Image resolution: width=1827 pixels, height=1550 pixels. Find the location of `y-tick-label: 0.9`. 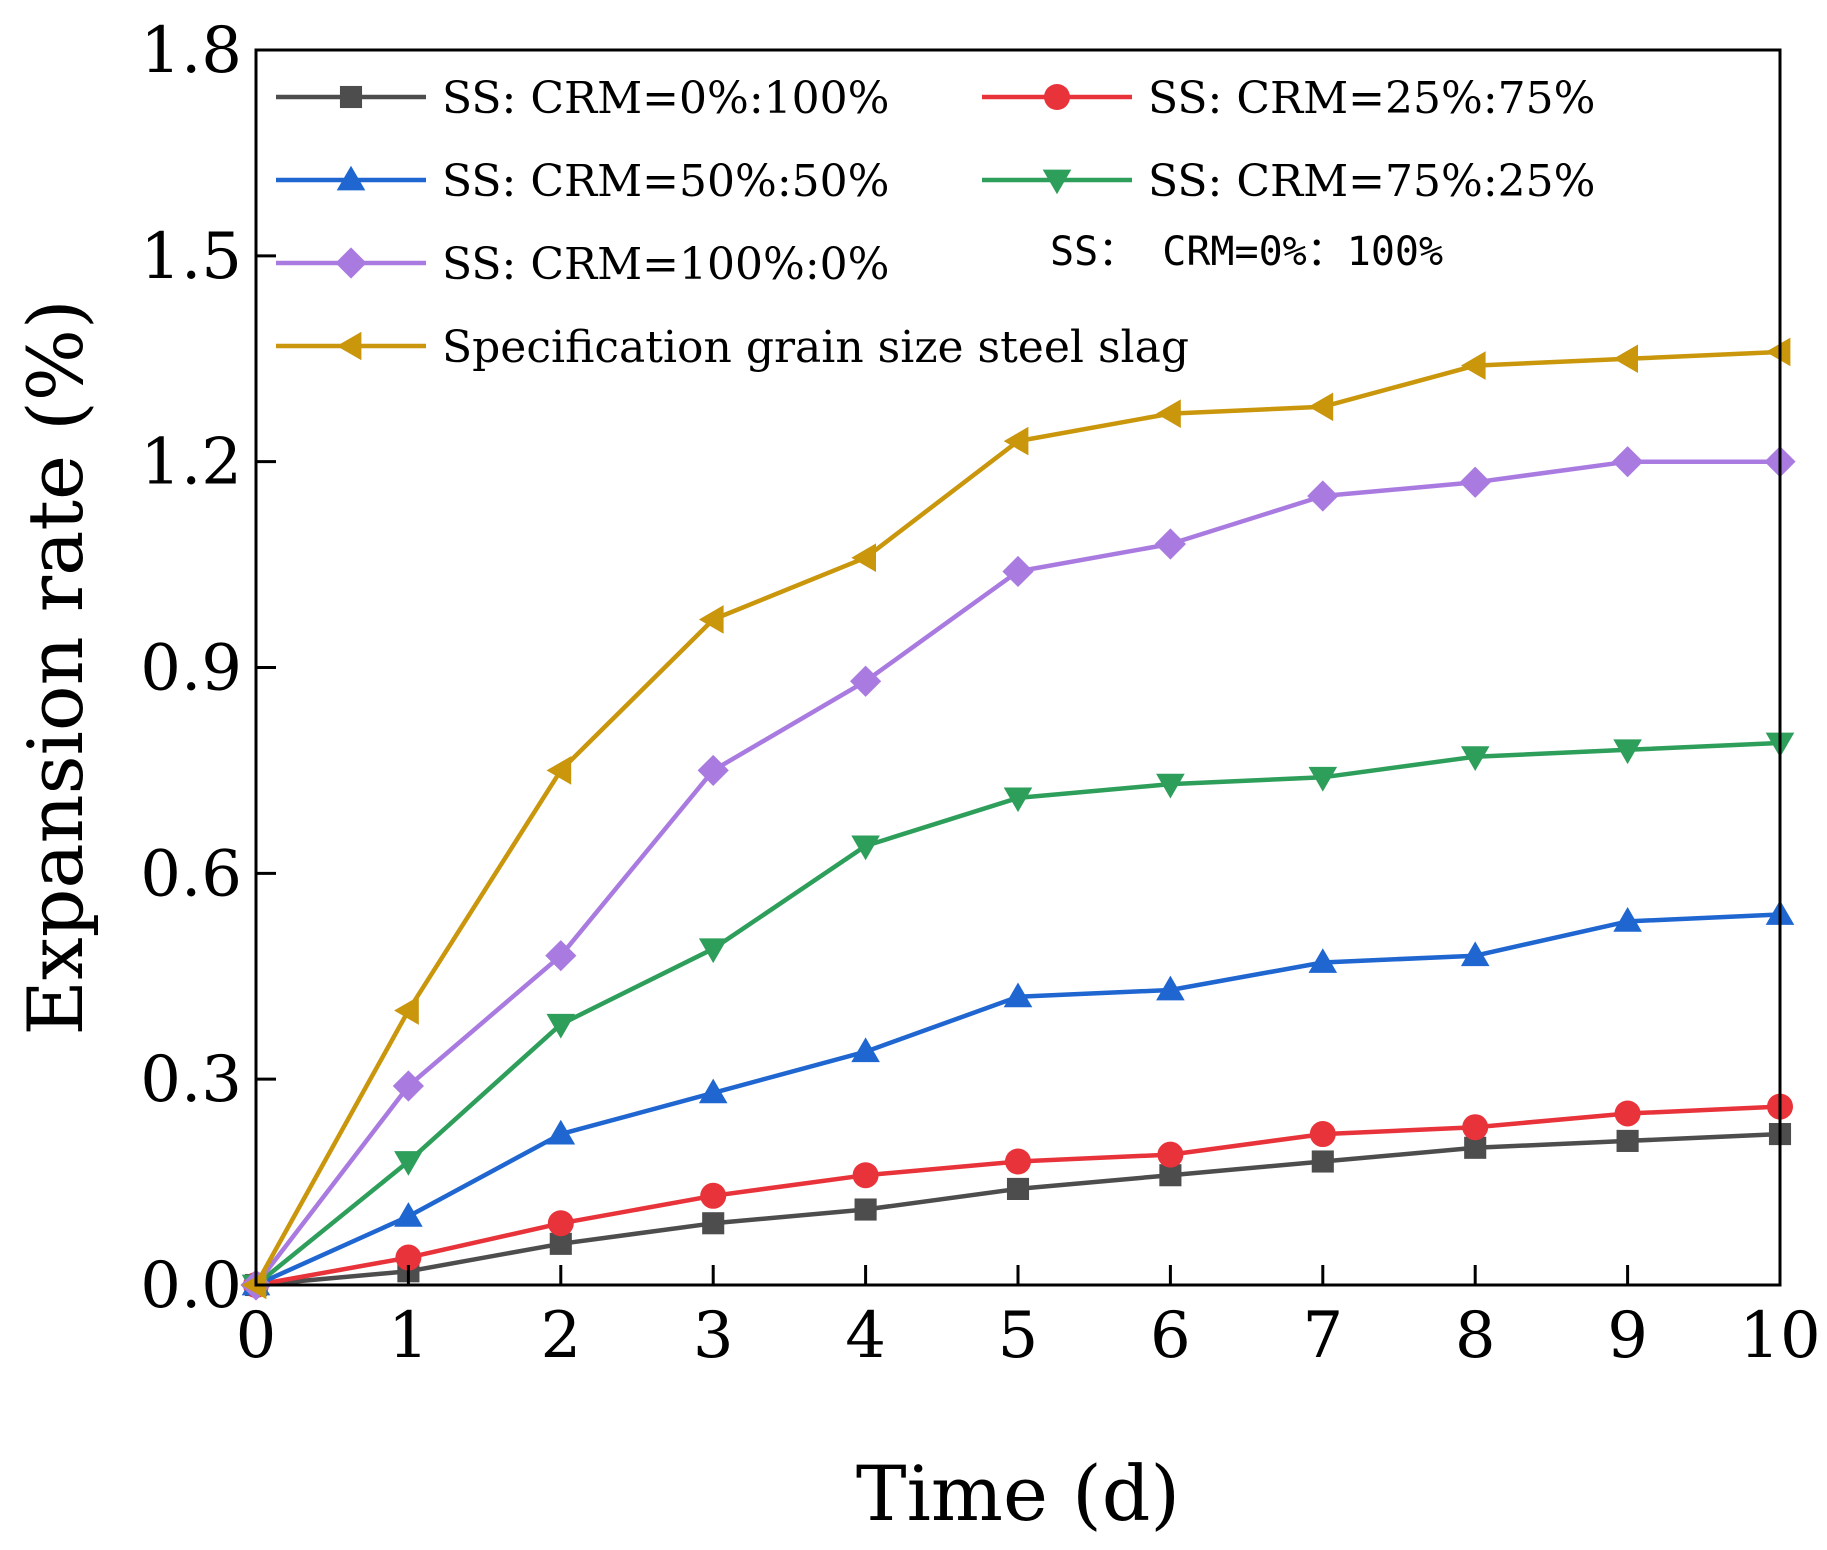

y-tick-label: 0.9 is located at coordinates (191, 669).